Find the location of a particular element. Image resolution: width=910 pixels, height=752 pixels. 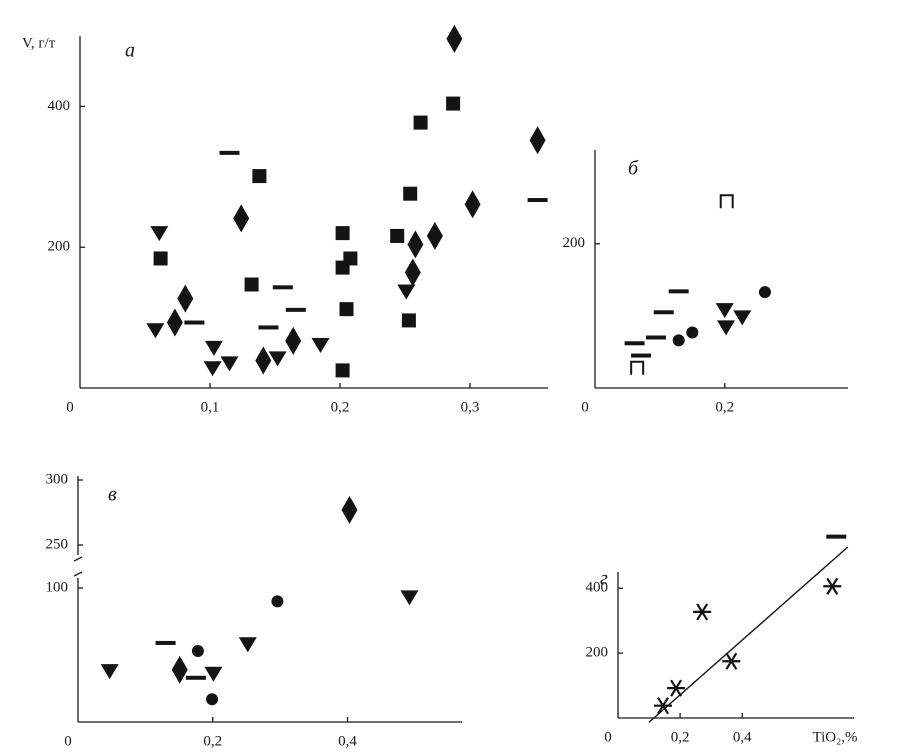

y-tick-label: 300 is located at coordinates (57, 479).